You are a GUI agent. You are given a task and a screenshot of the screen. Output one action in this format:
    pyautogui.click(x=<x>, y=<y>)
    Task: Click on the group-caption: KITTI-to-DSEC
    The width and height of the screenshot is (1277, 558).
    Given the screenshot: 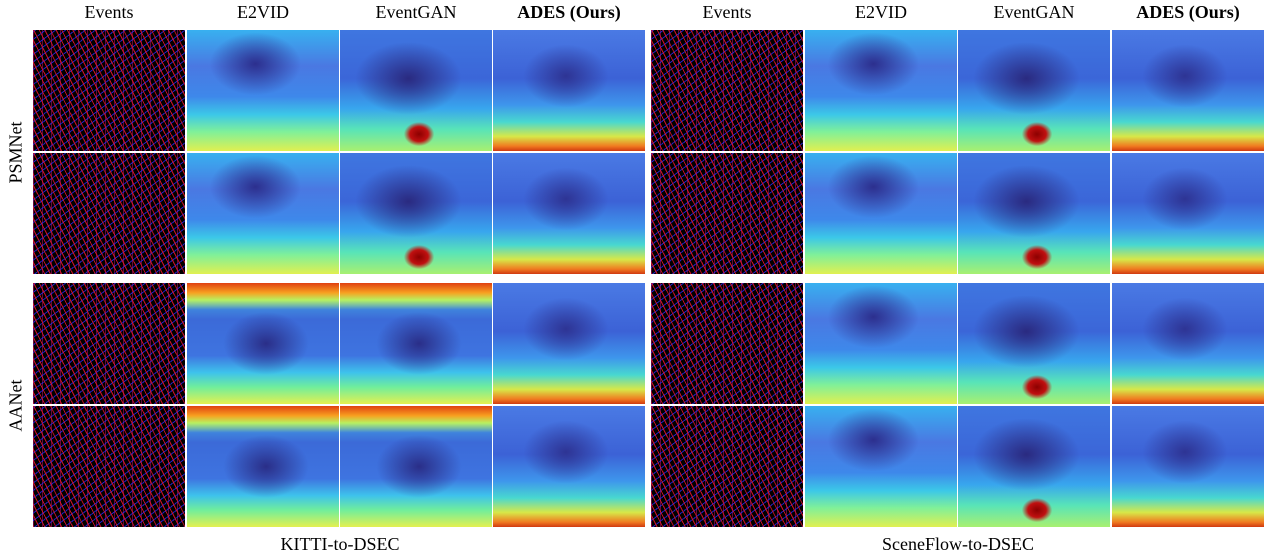 What is the action you would take?
    pyautogui.click(x=340, y=544)
    